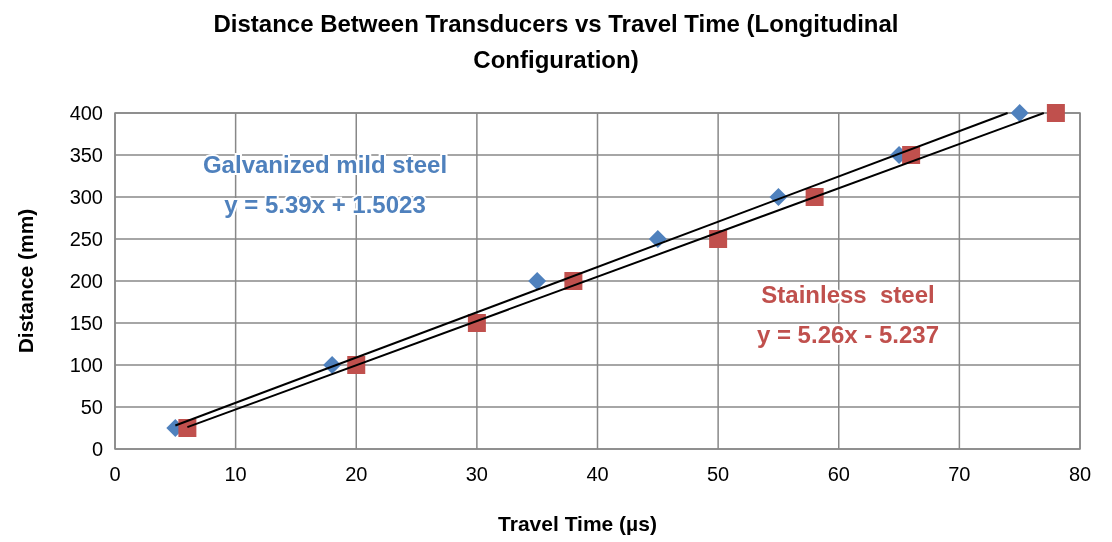 The width and height of the screenshot is (1112, 542). I want to click on y-tick-label: 200, so click(86, 281).